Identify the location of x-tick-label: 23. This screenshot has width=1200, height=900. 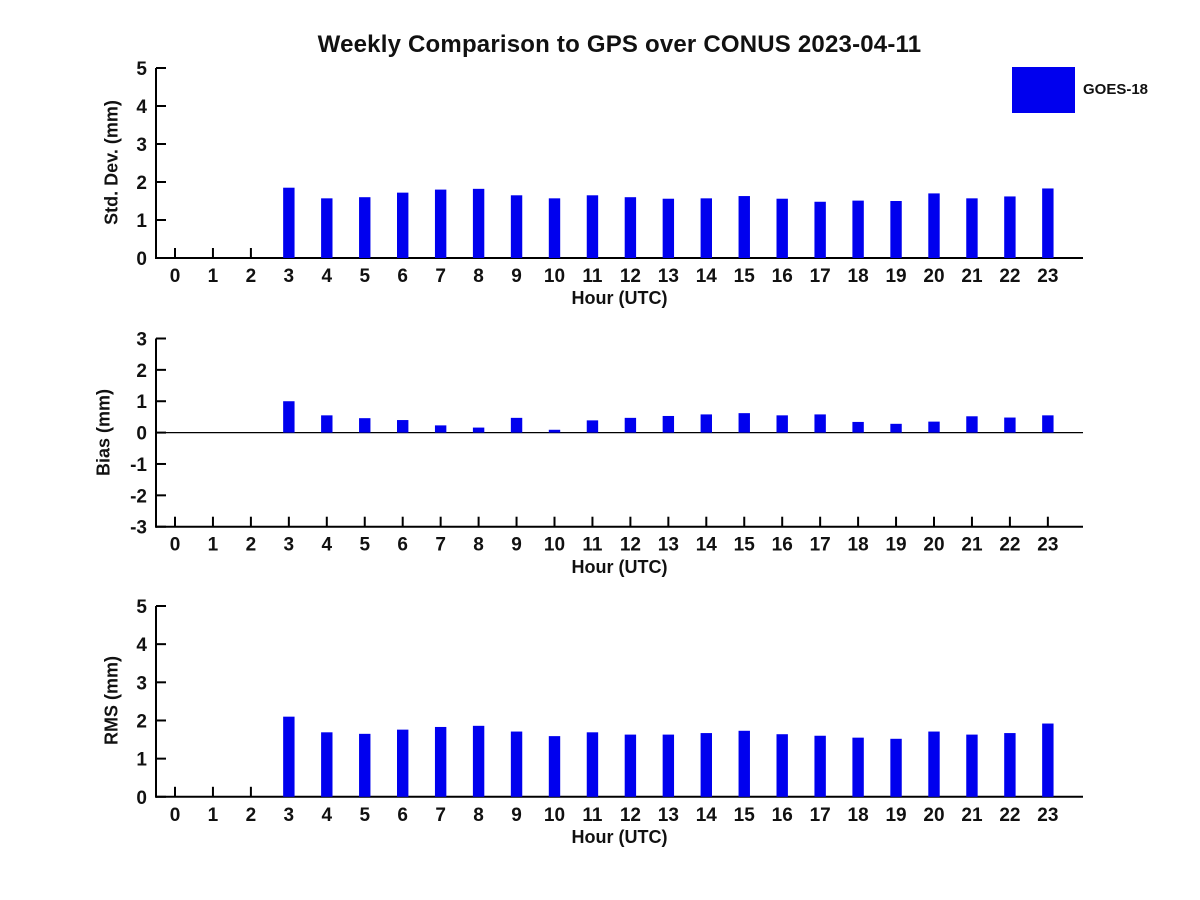
(1047, 276).